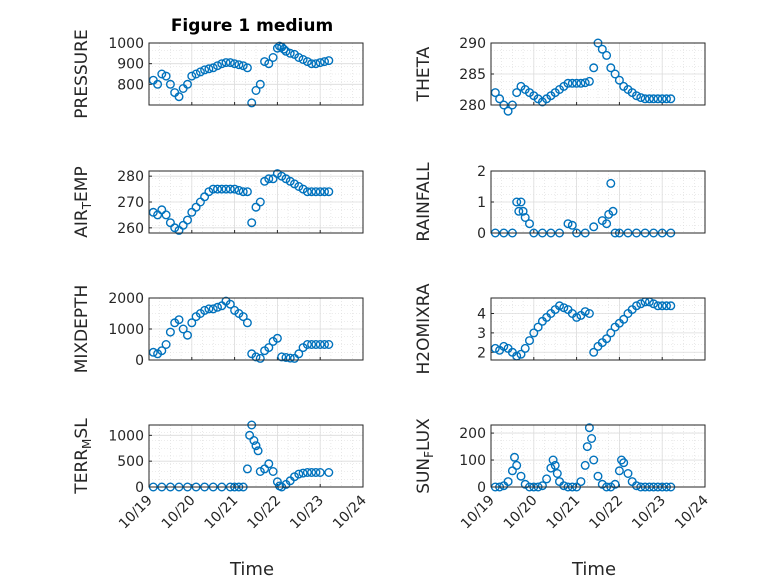  I want to click on x-tick-label: 10/20, so click(521, 513).